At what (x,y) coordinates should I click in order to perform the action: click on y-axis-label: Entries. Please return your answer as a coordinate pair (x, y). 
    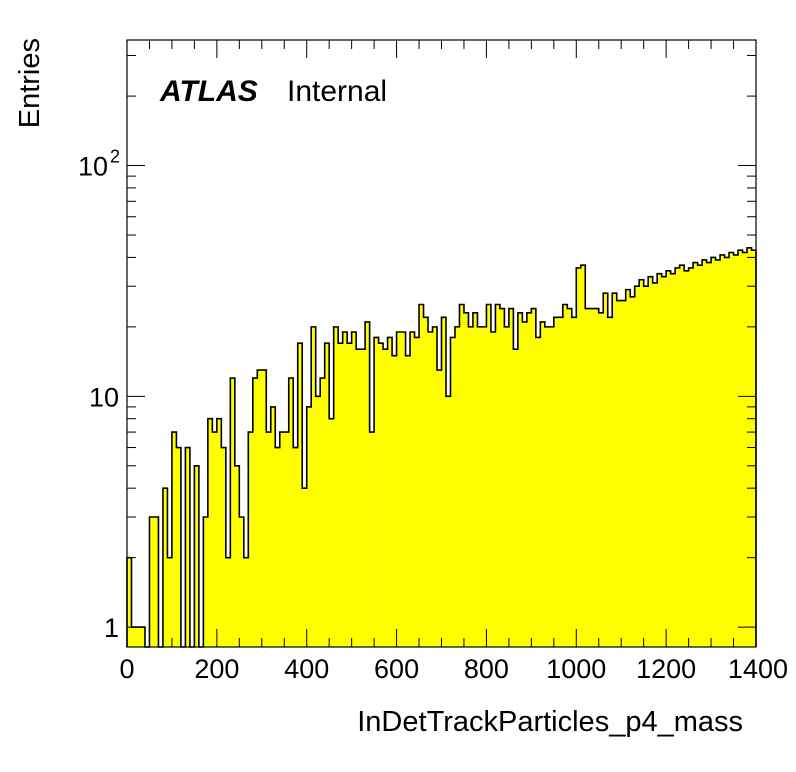
    Looking at the image, I should click on (30, 83).